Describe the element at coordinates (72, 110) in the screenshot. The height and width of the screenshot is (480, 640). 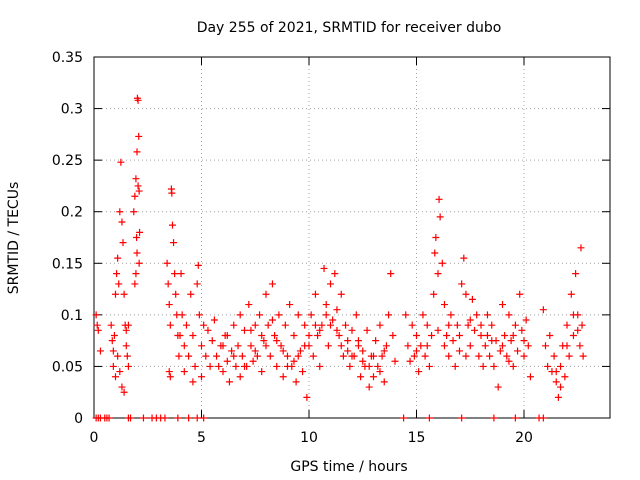
I see `y-tick-label: 0.3` at that location.